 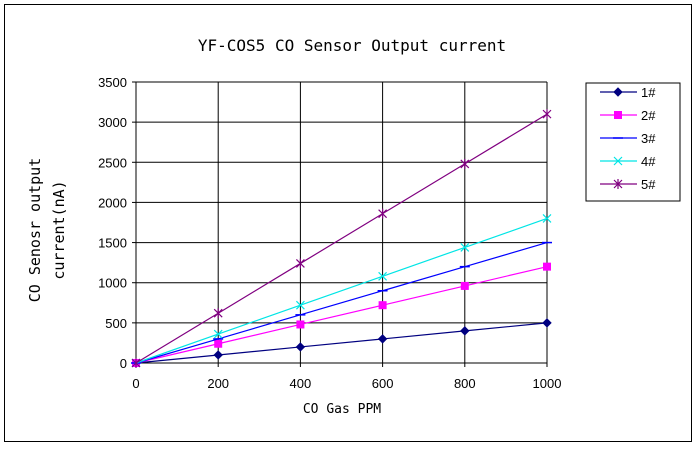 What do you see at coordinates (112, 243) in the screenshot?
I see `y-tick-label: 1500` at bounding box center [112, 243].